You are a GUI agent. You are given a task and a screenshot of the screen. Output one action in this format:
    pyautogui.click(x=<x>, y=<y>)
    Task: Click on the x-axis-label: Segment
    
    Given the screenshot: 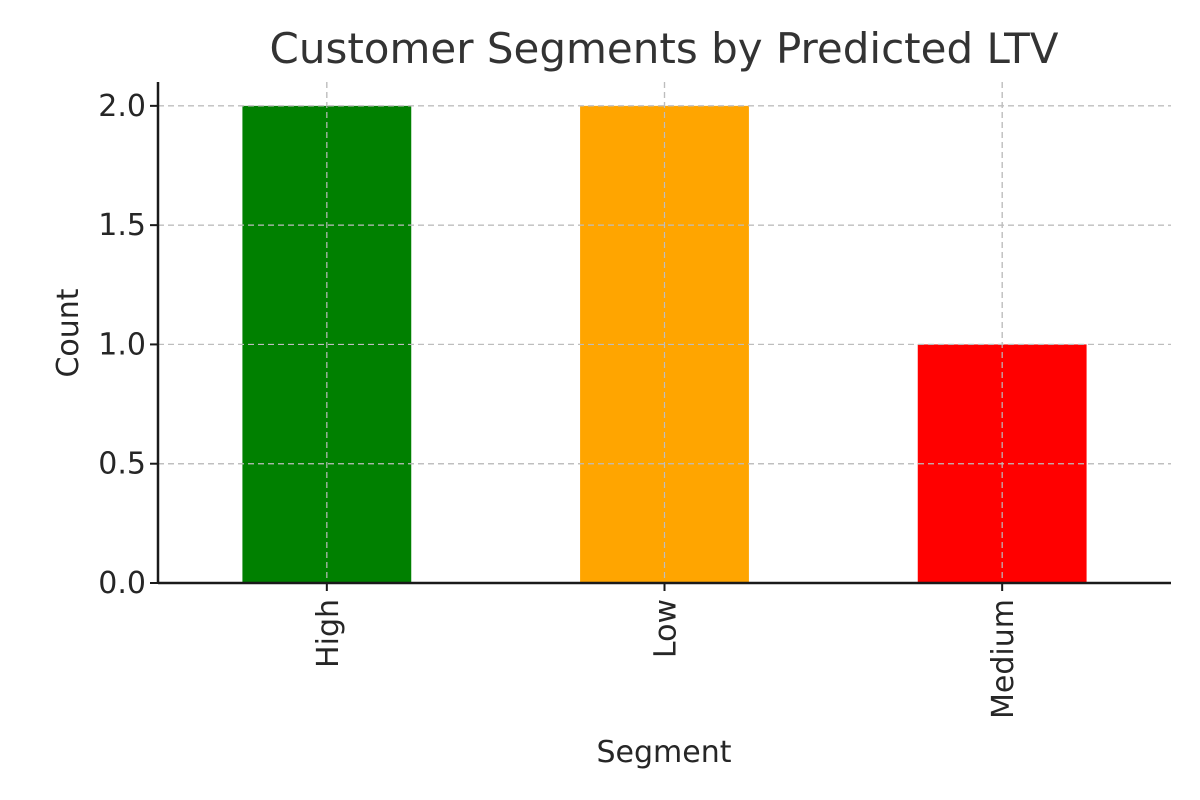 What is the action you would take?
    pyautogui.click(x=664, y=752)
    